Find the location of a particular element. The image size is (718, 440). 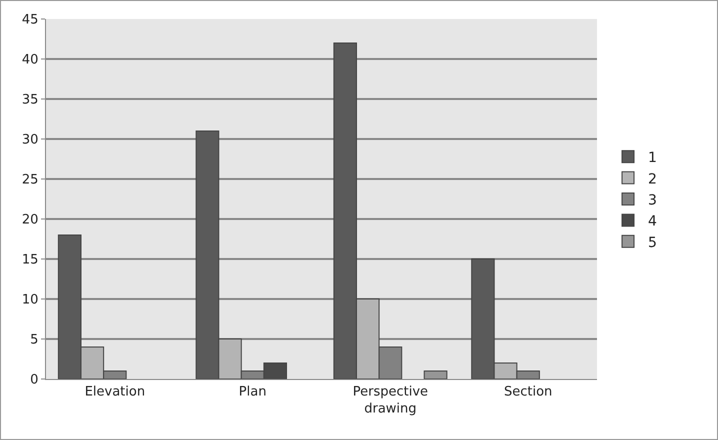

y-tick-label: 25 is located at coordinates (30, 180).